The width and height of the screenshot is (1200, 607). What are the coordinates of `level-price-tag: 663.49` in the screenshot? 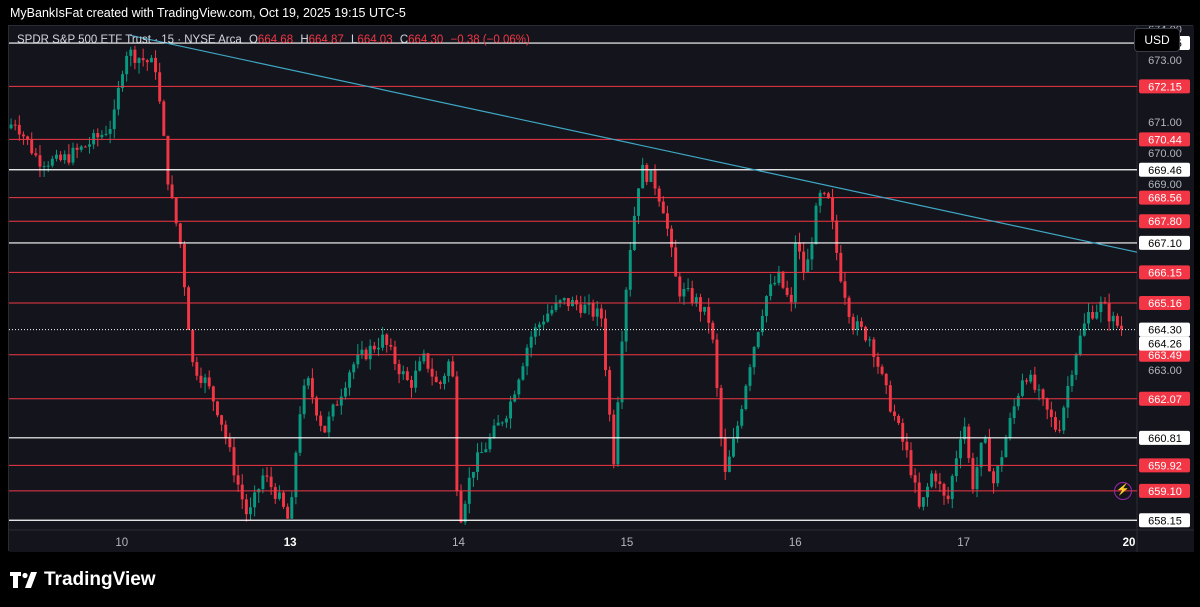 It's located at (1165, 356).